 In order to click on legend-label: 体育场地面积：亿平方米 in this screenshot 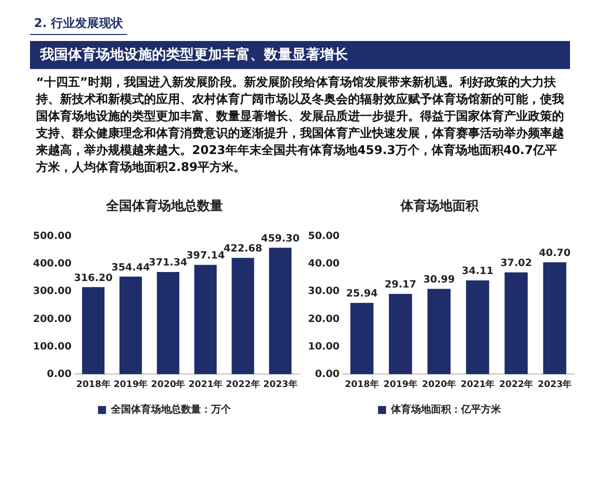, I will do `click(446, 410)`.